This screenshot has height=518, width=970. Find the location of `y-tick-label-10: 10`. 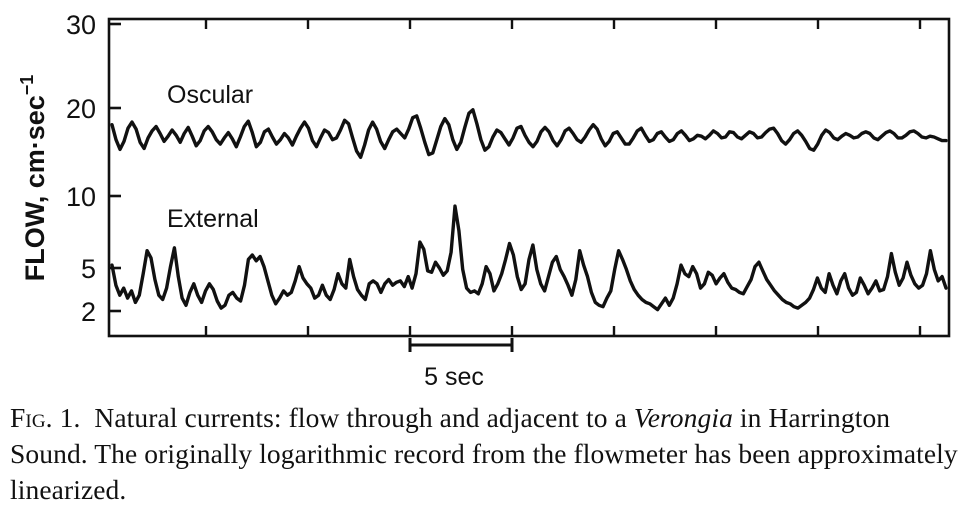

y-tick-label-10: 10 is located at coordinates (81, 197).